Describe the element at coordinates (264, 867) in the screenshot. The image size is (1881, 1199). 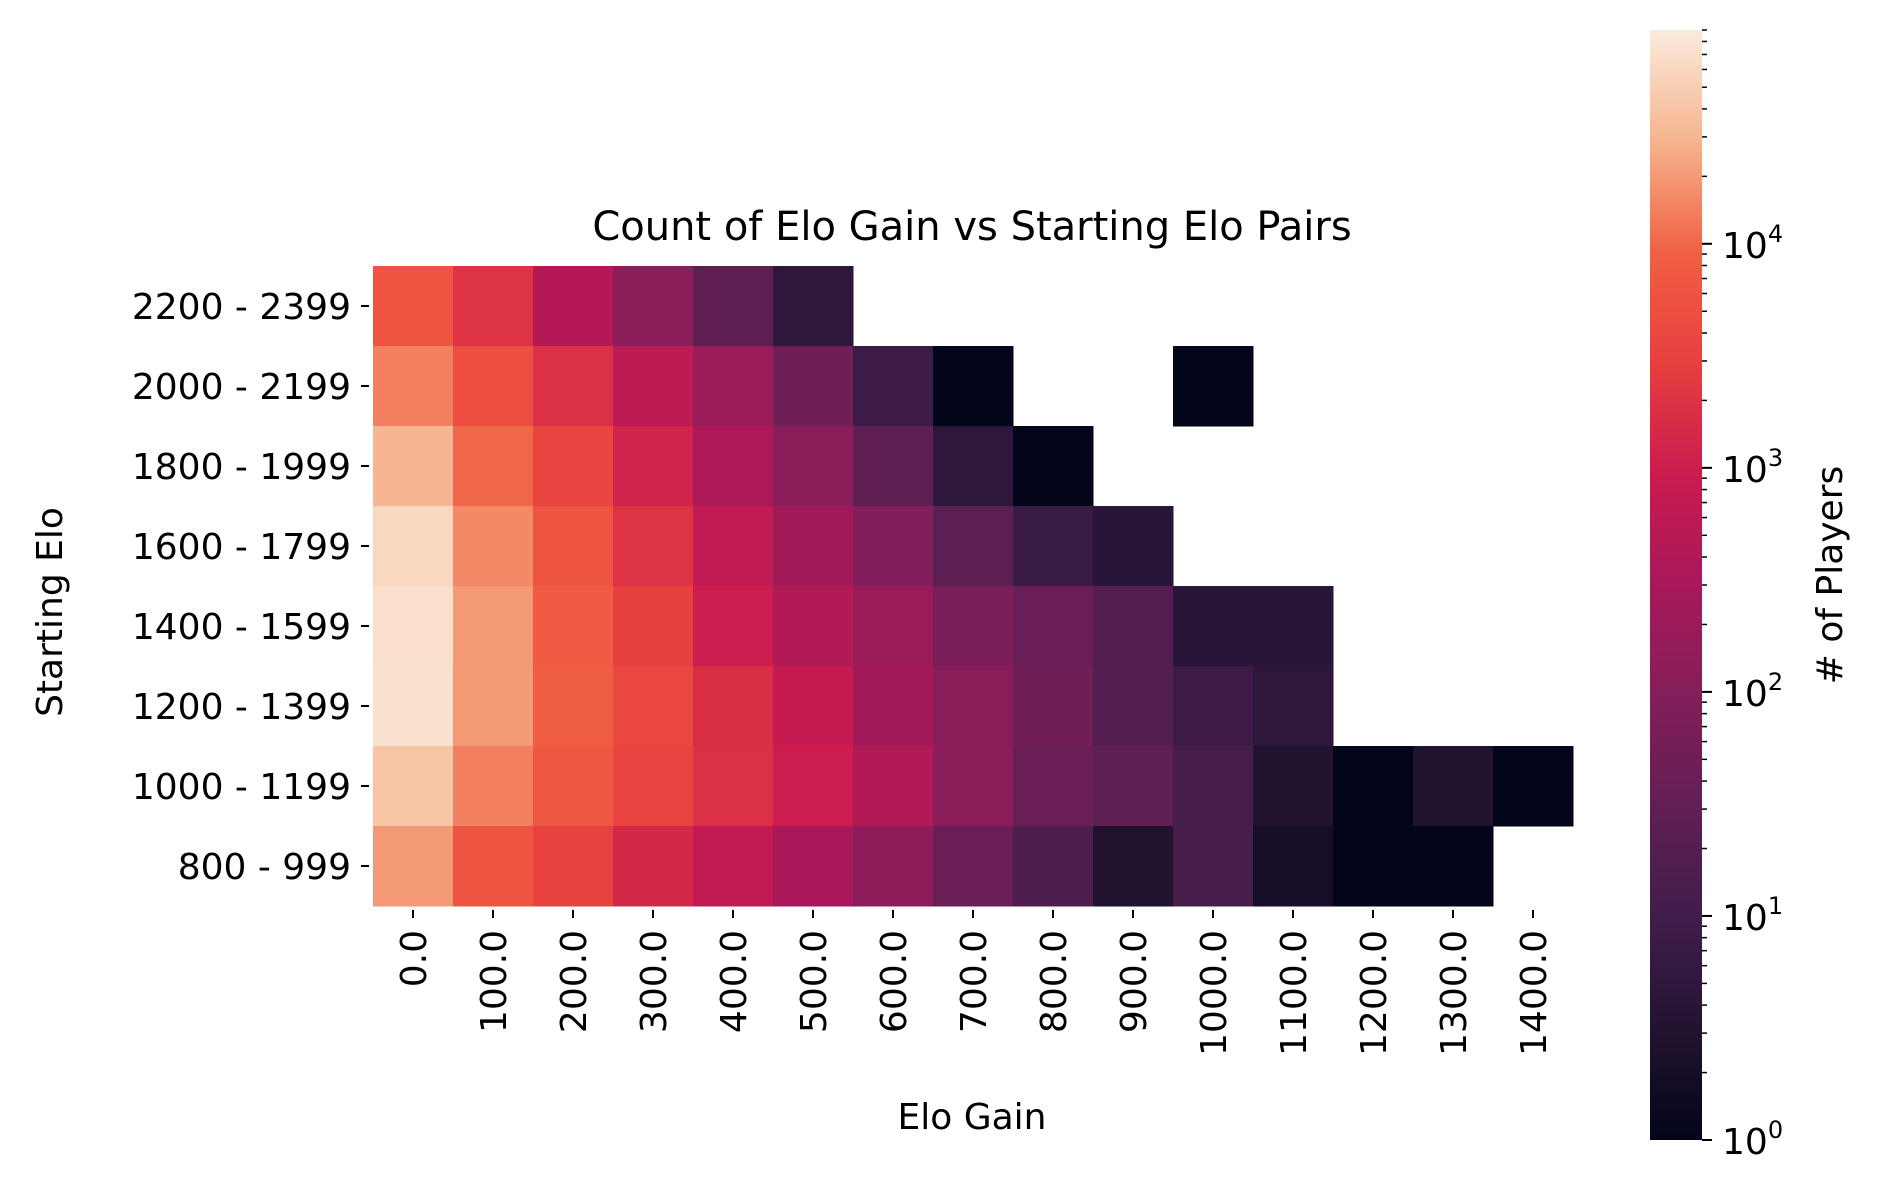
I see `y-tick-label: 800 - 999` at that location.